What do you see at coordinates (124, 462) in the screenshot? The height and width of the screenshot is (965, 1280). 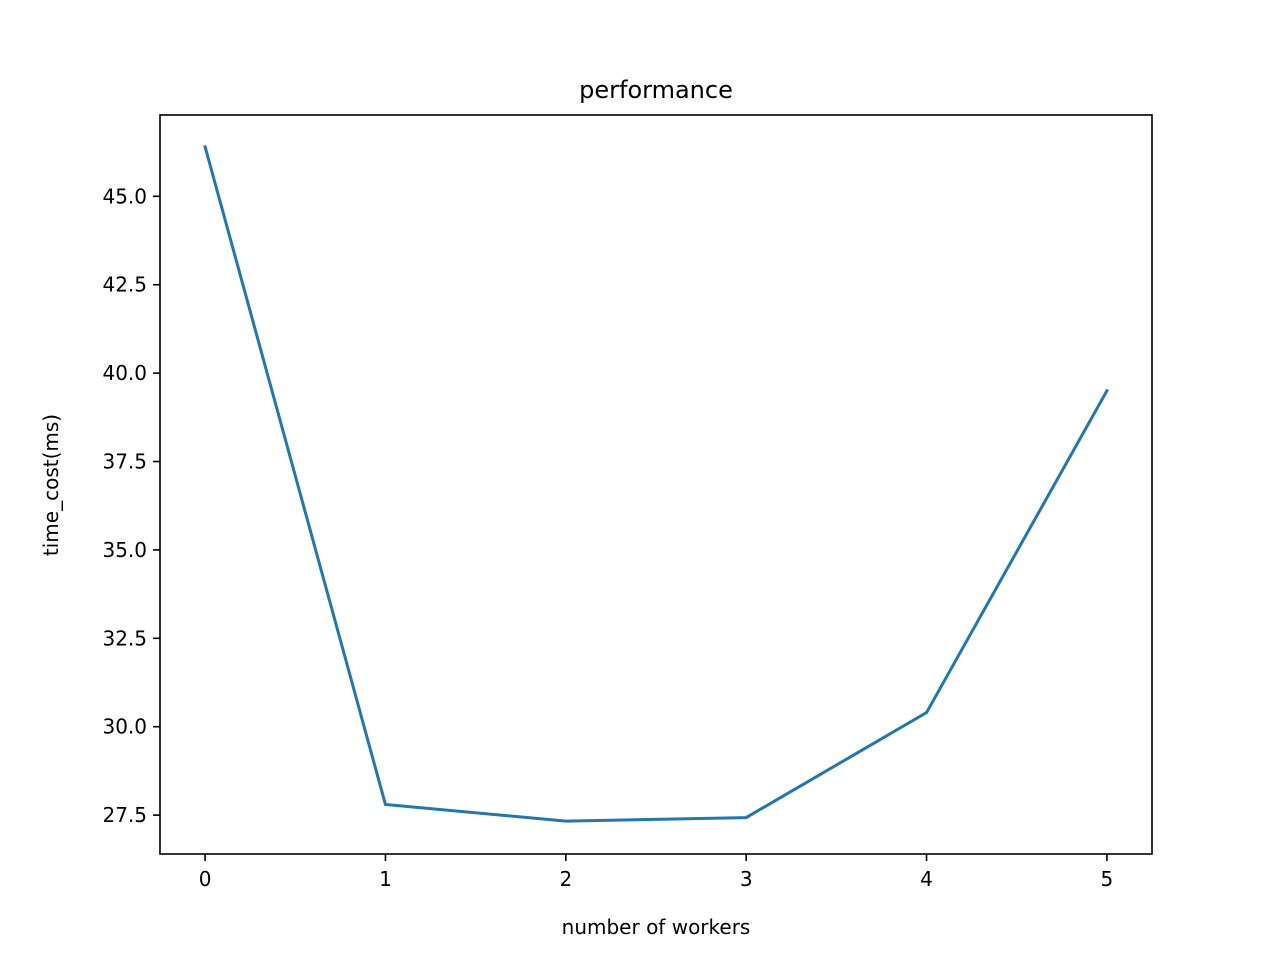 I see `y-tick-label: 37.5` at bounding box center [124, 462].